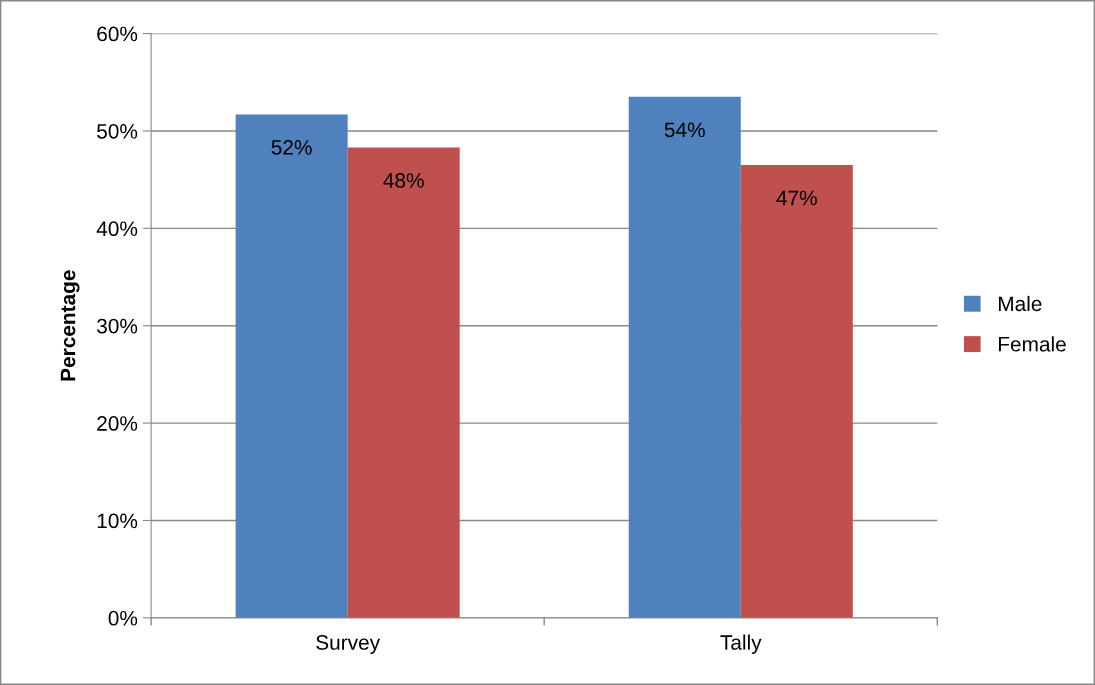 Image resolution: width=1095 pixels, height=685 pixels. I want to click on y-axis-title: Percentage, so click(70, 325).